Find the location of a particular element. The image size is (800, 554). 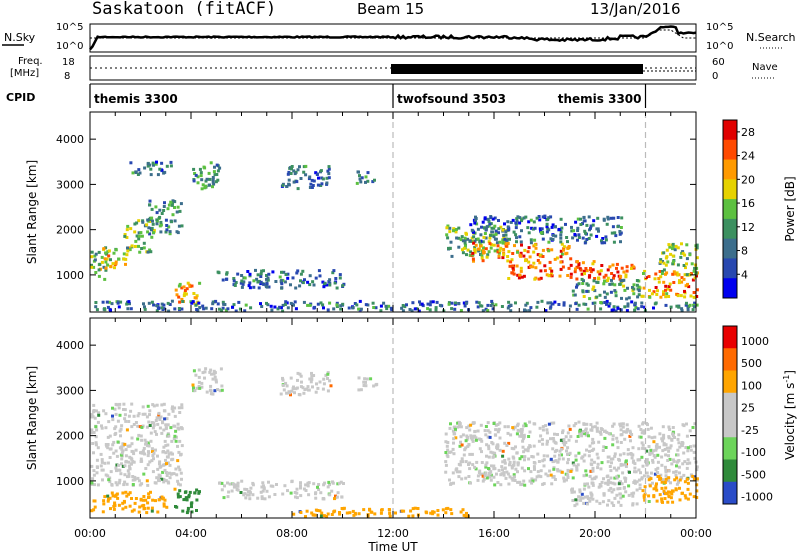

colorbar-swatch is located at coordinates (730, 448).